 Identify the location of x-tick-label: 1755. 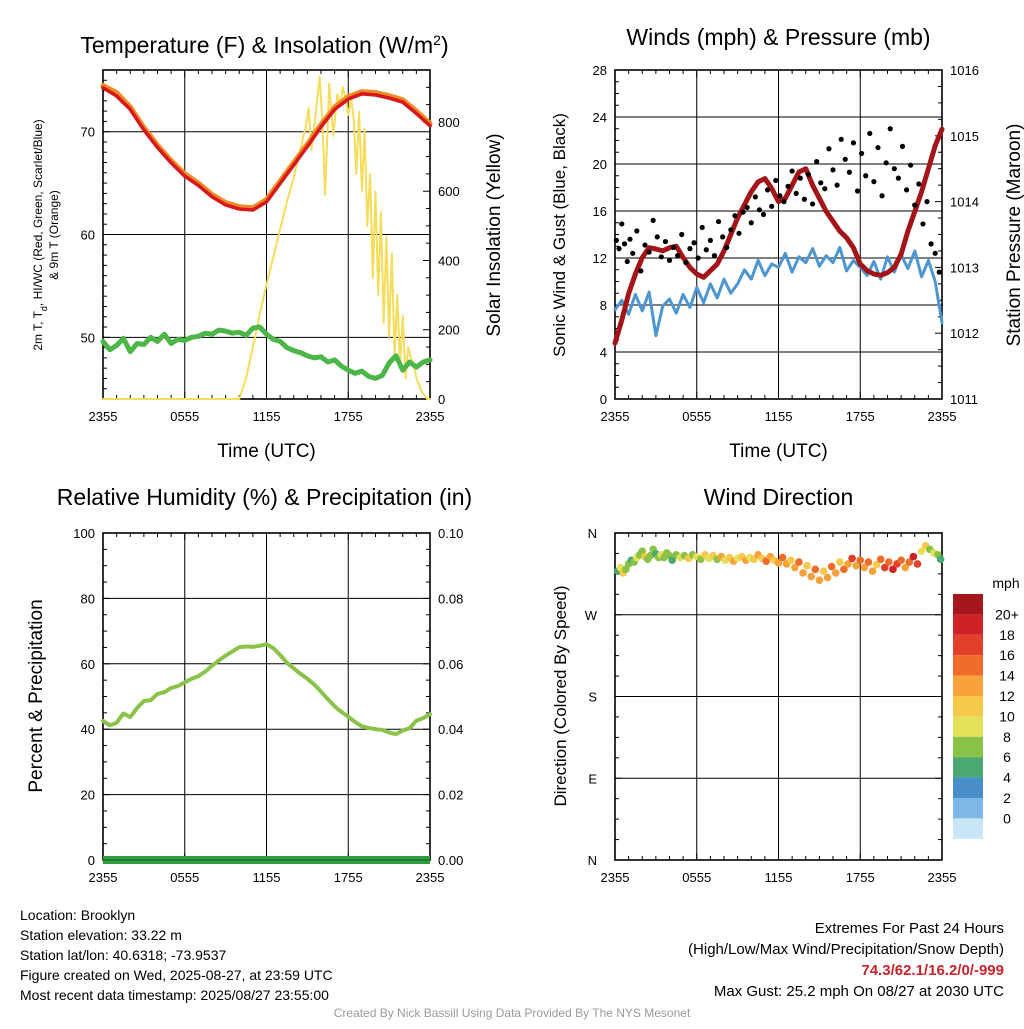
(348, 877).